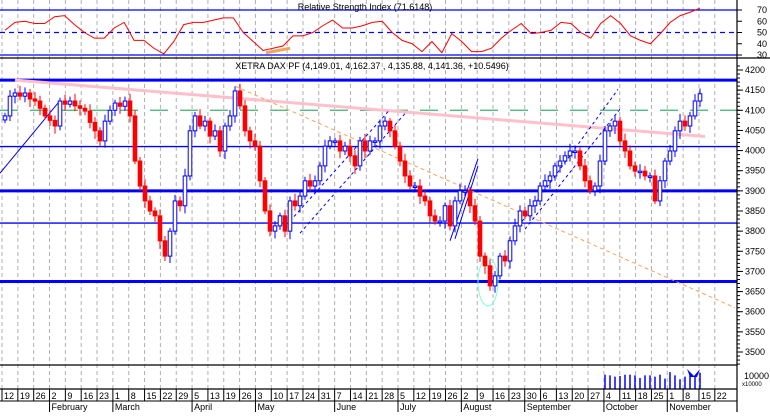  Describe the element at coordinates (755, 70) in the screenshot. I see `price-tick-label: 4200` at that location.